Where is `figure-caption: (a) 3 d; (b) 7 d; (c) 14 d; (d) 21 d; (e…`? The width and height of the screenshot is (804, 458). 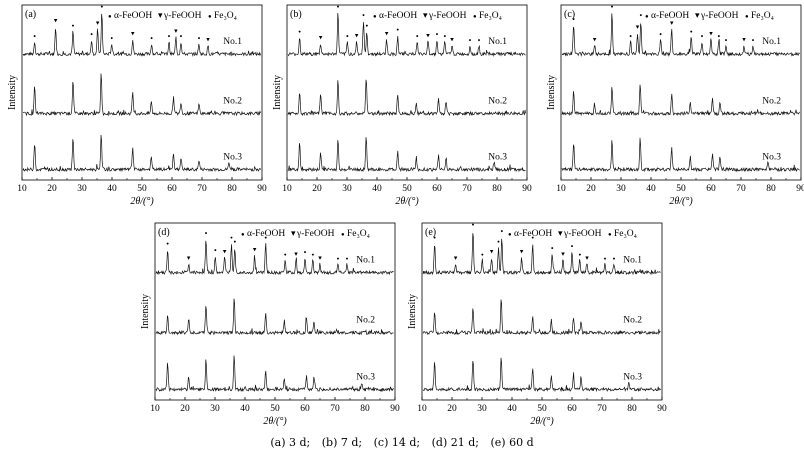 figure-caption: (a) 3 d; (b) 7 d; (c) 14 d; (d) 21 d; (e… is located at coordinates (402, 442).